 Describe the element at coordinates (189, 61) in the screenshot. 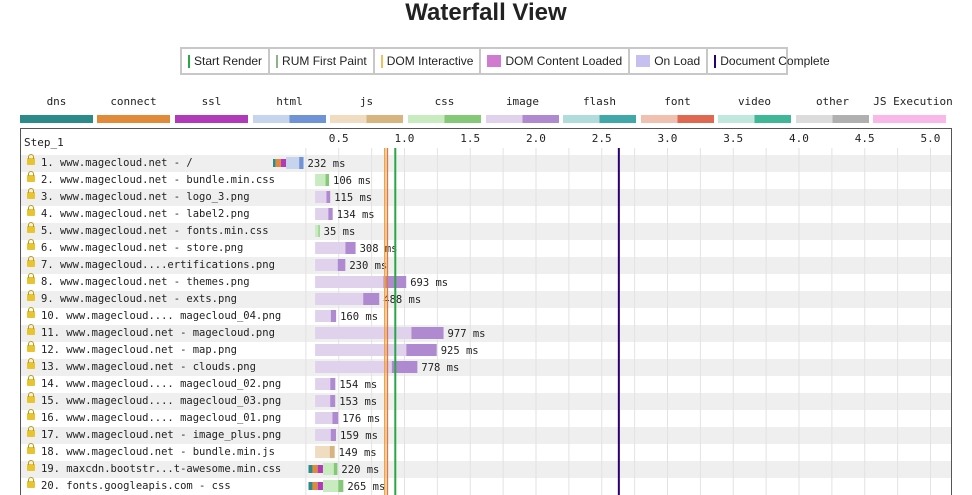

I see `key-swatch-icon` at that location.